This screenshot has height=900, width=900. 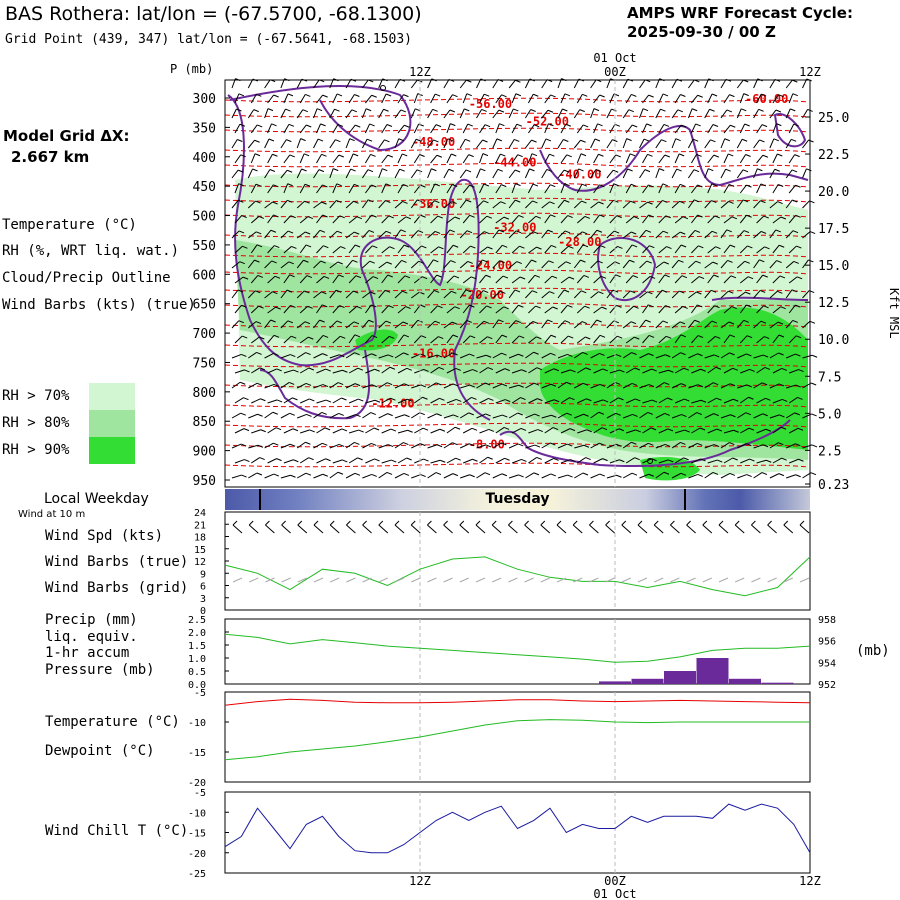 What do you see at coordinates (827, 642) in the screenshot?
I see `pressure-tick: 956` at bounding box center [827, 642].